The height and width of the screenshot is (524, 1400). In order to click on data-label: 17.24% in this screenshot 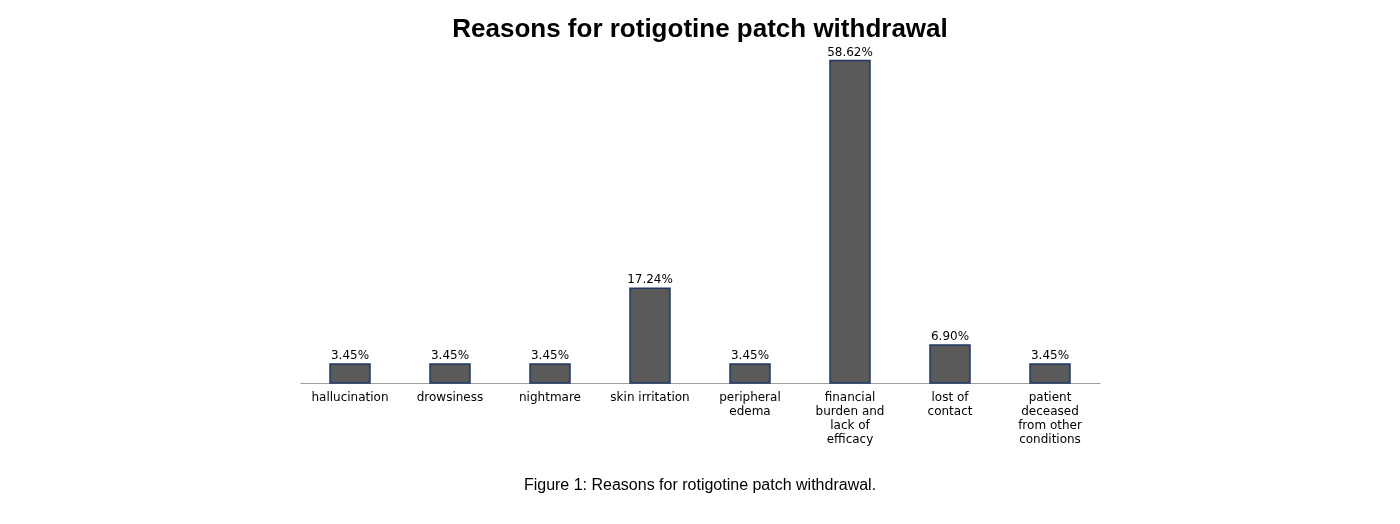, I will do `click(650, 279)`.